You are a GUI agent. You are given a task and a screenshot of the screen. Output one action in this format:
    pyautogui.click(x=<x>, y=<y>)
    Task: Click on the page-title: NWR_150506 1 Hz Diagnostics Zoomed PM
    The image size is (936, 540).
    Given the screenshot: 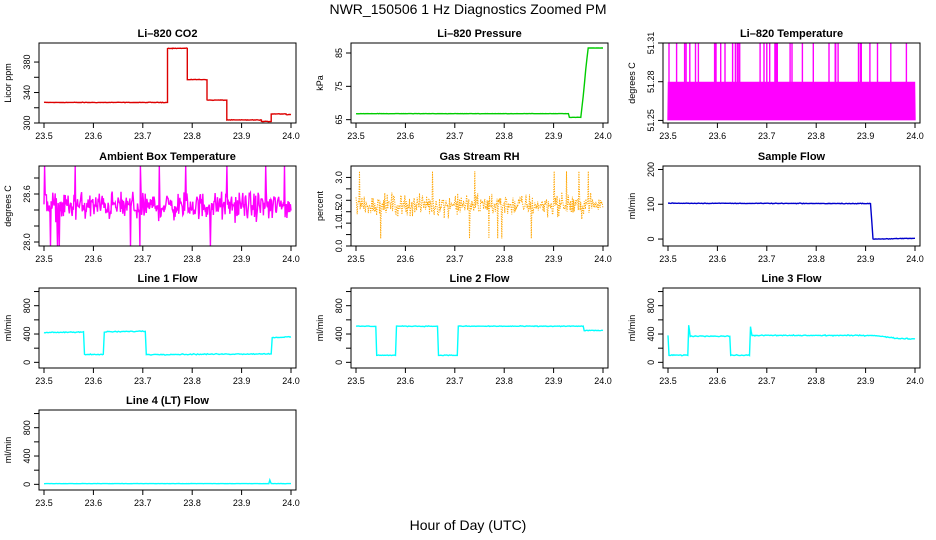 What is the action you would take?
    pyautogui.click(x=468, y=9)
    